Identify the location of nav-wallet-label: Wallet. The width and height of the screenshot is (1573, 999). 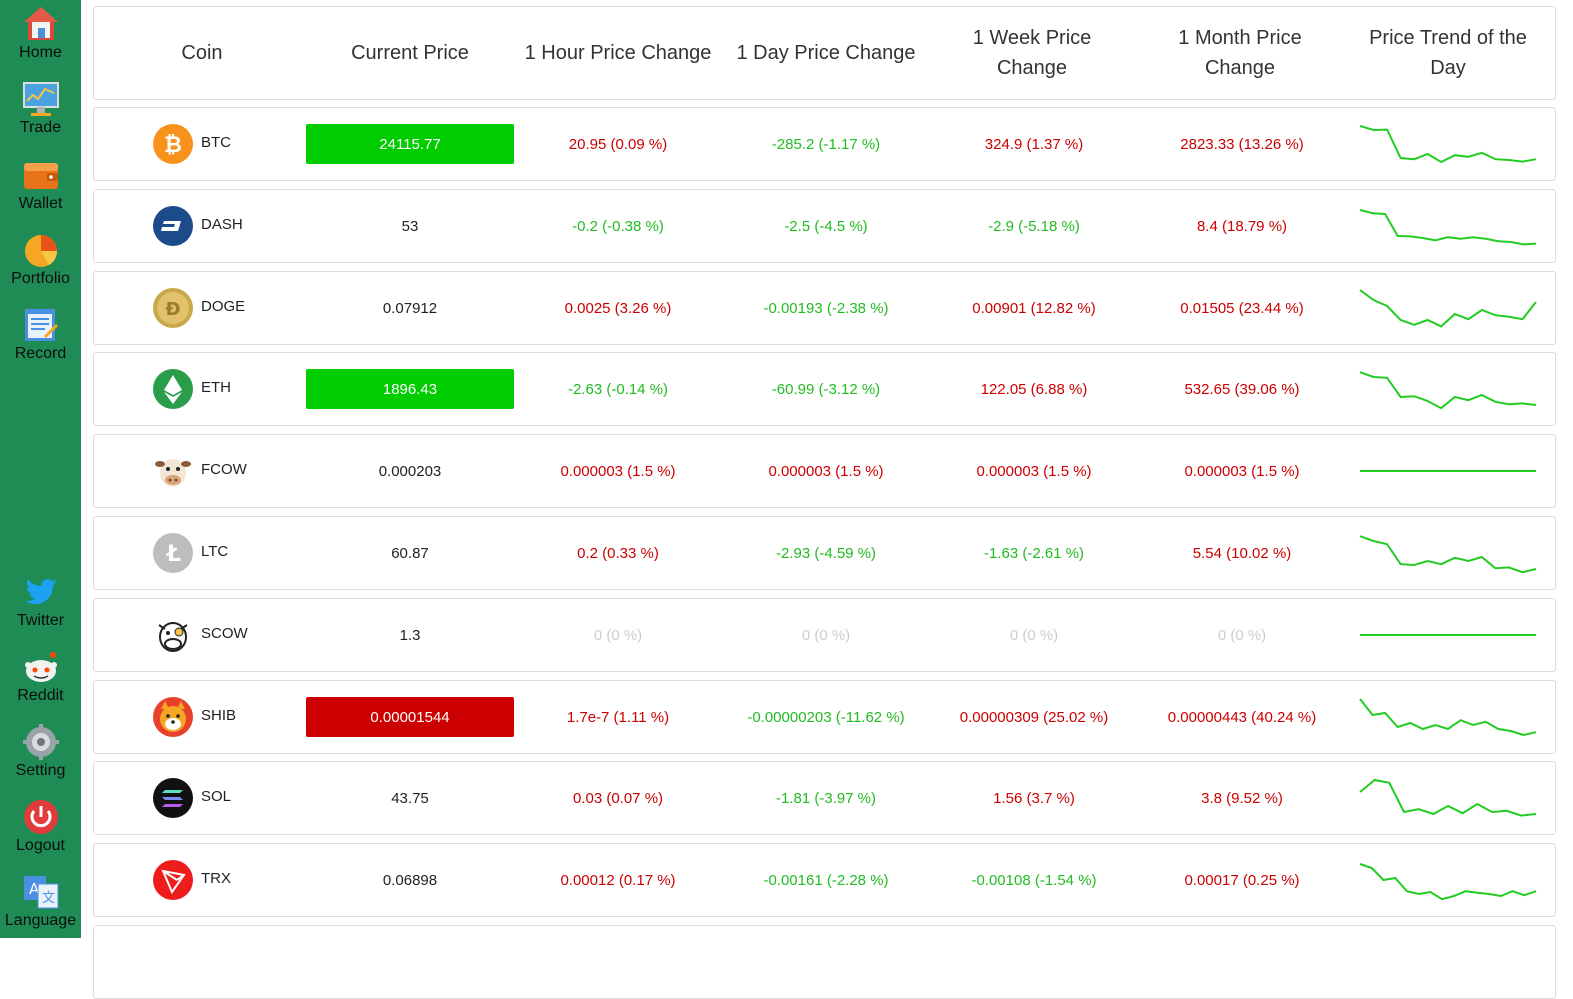
(40, 203).